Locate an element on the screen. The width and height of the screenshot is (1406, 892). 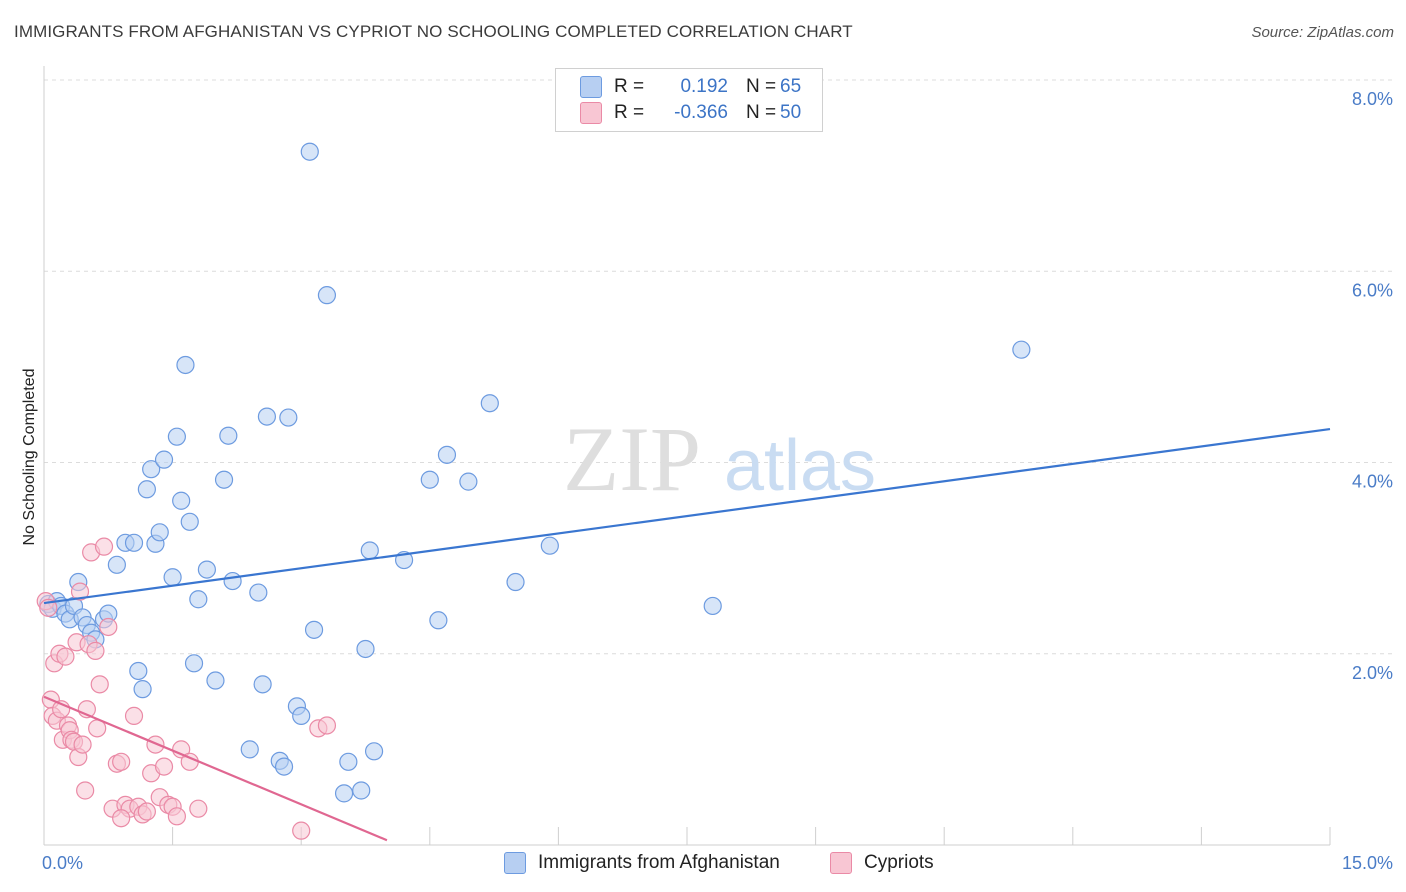
y-tick-label-3: 8.0% is located at coordinates (1372, 99).